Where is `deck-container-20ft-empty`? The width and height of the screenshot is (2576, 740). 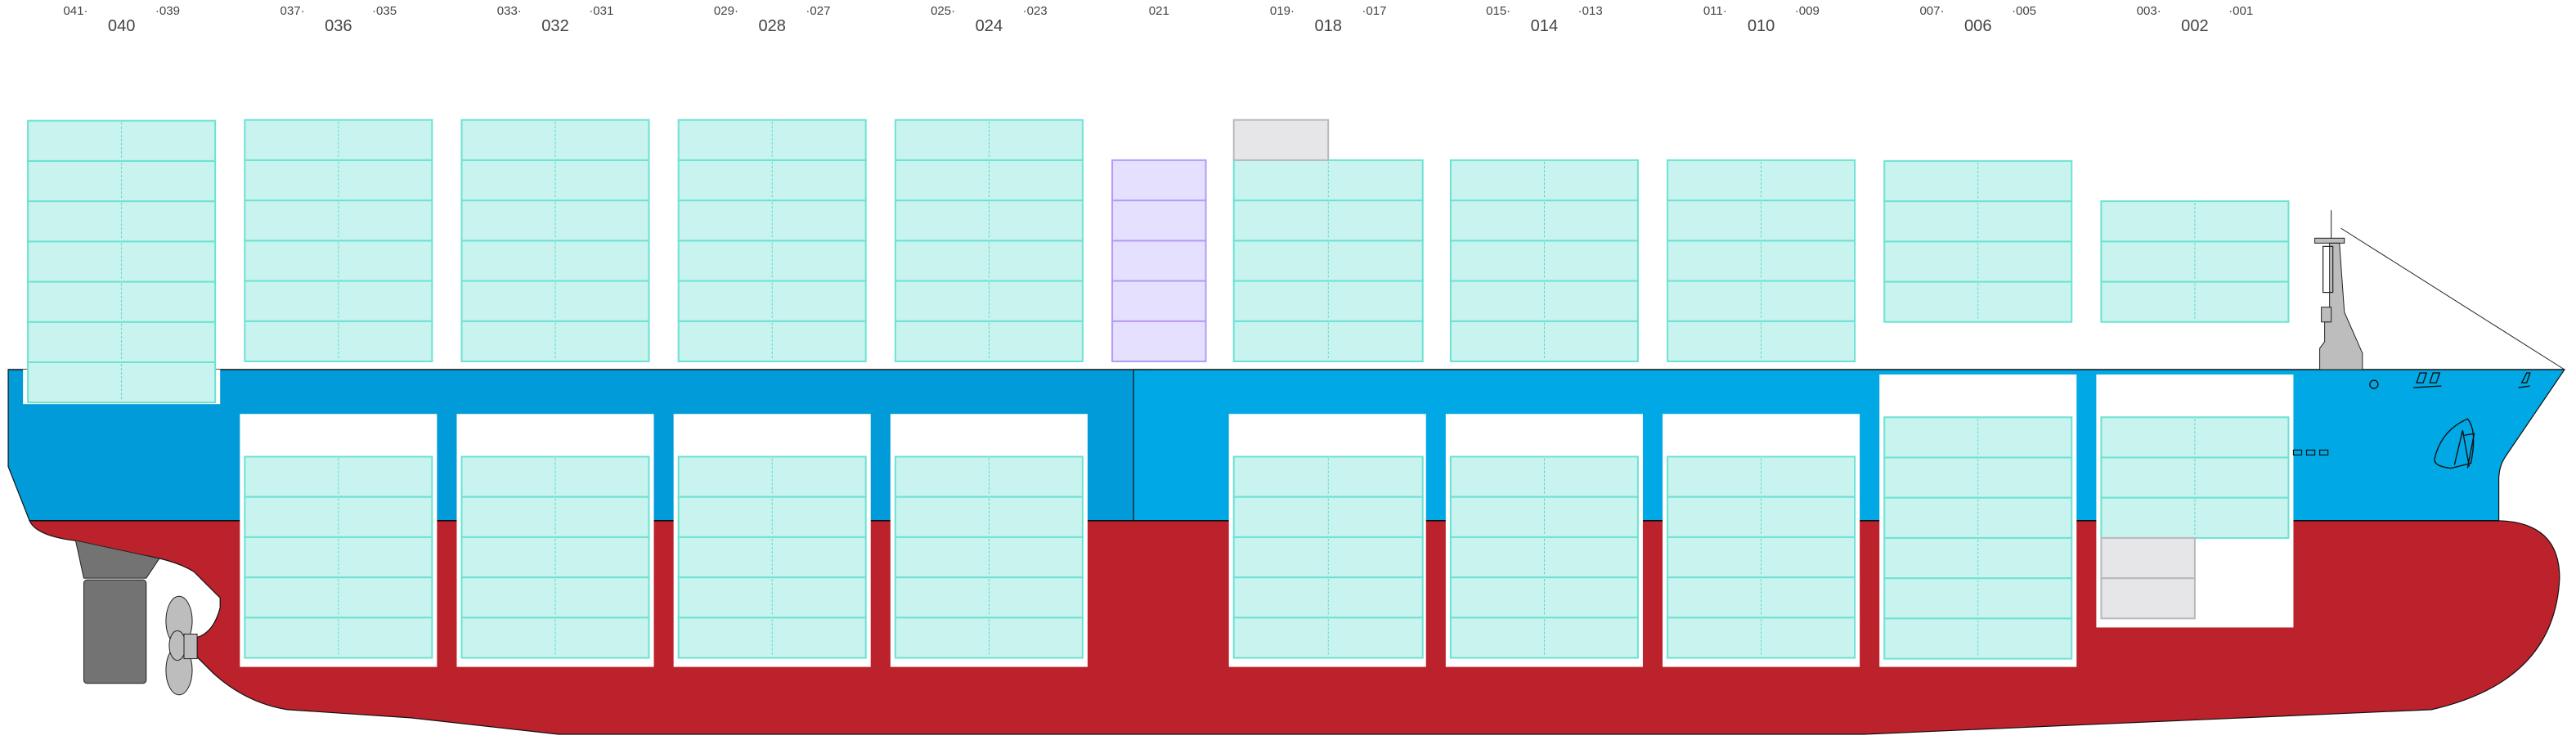
deck-container-20ft-empty is located at coordinates (1281, 140).